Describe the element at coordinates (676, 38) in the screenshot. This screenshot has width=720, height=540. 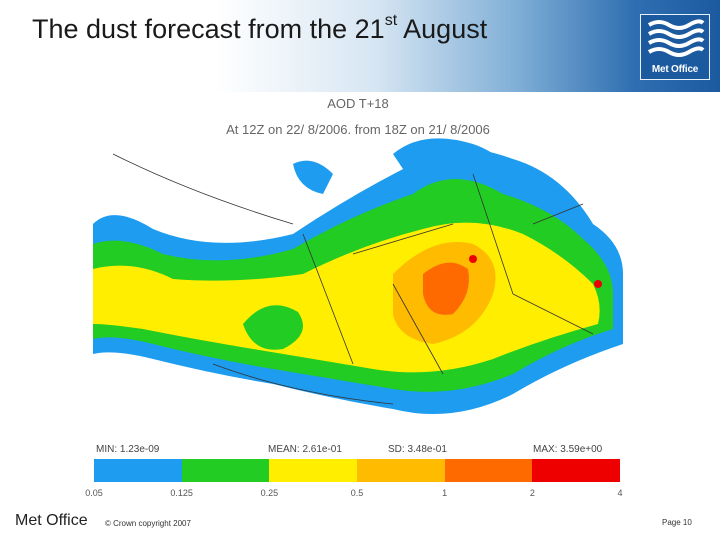
I see `wave-logo-icon` at that location.